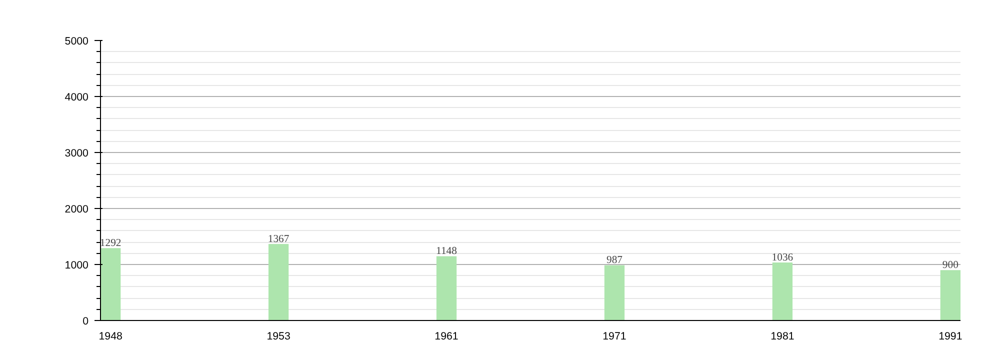 Image resolution: width=1000 pixels, height=360 pixels. What do you see at coordinates (76, 42) in the screenshot?
I see `y-tick-label: 5000` at bounding box center [76, 42].